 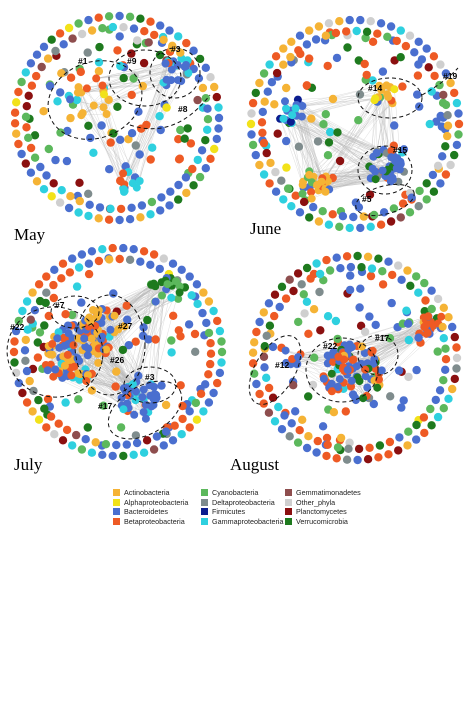 I want to click on legend-item-other-phyla: Other_phyla, so click(x=310, y=502).